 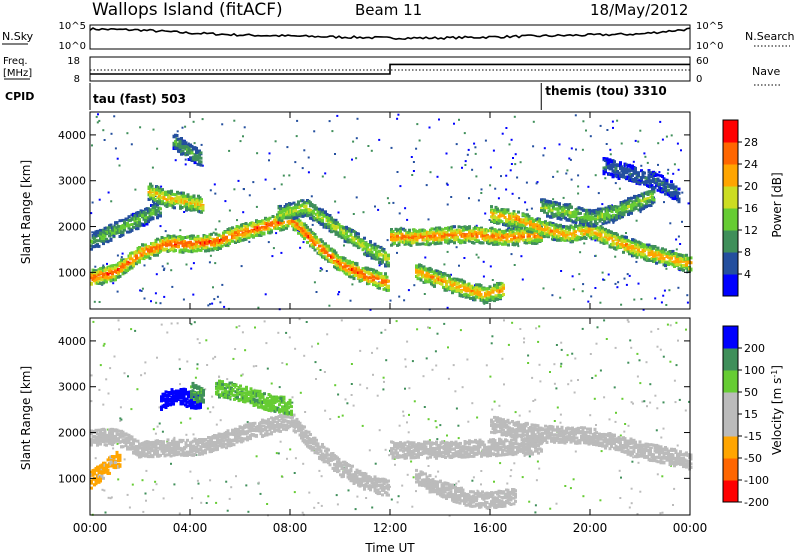 I want to click on cpid-segment-tau: tau (fast) 503, so click(x=139, y=99).